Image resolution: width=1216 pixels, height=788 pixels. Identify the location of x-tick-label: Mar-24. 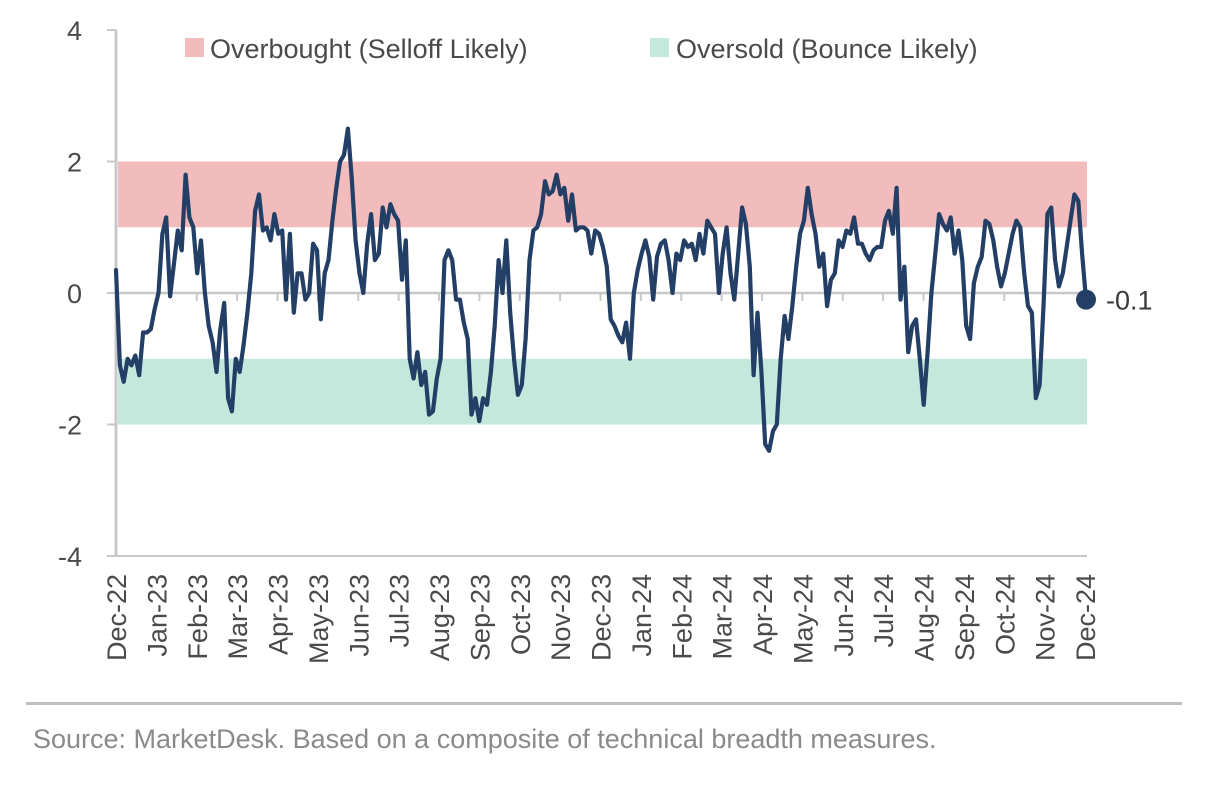
(723, 617).